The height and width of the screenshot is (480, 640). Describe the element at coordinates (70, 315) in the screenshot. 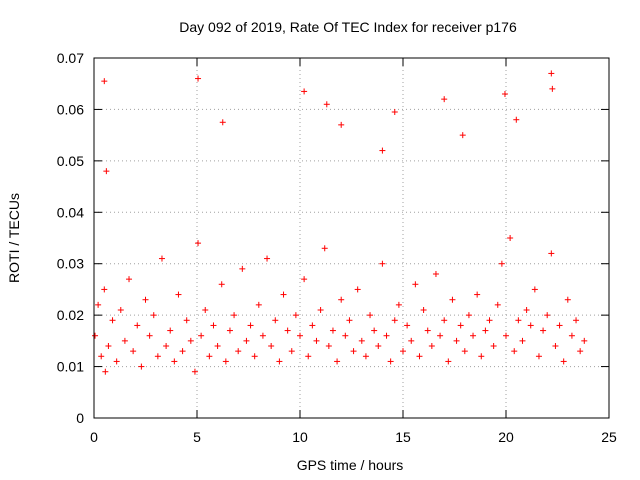

I see `y-tick-label: 0.02` at that location.